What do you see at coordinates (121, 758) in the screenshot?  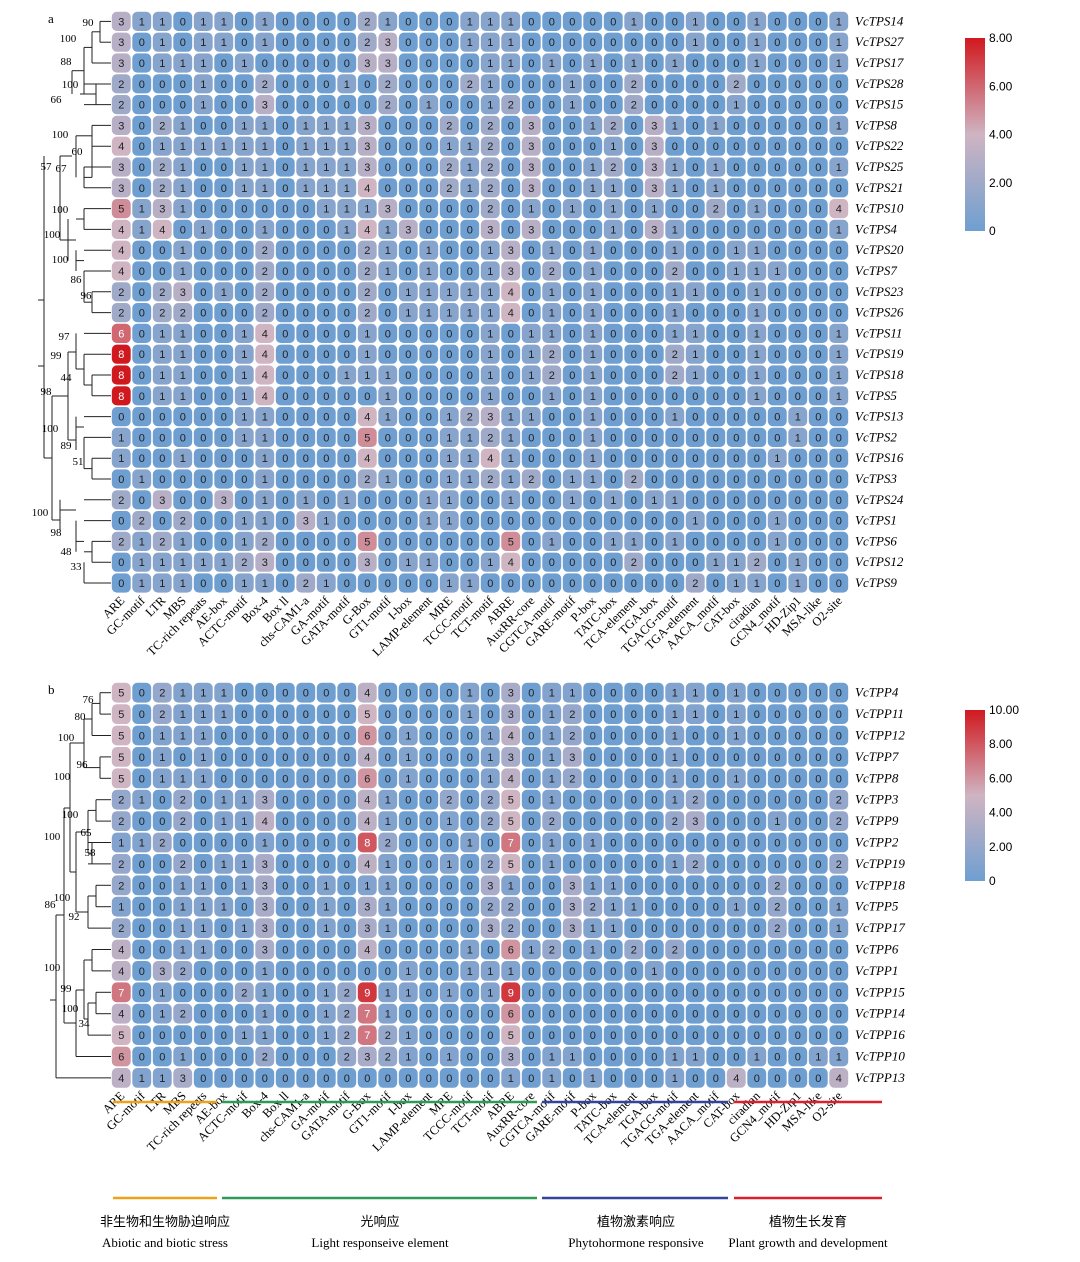 I see `heatmap-cell-value: 5` at bounding box center [121, 758].